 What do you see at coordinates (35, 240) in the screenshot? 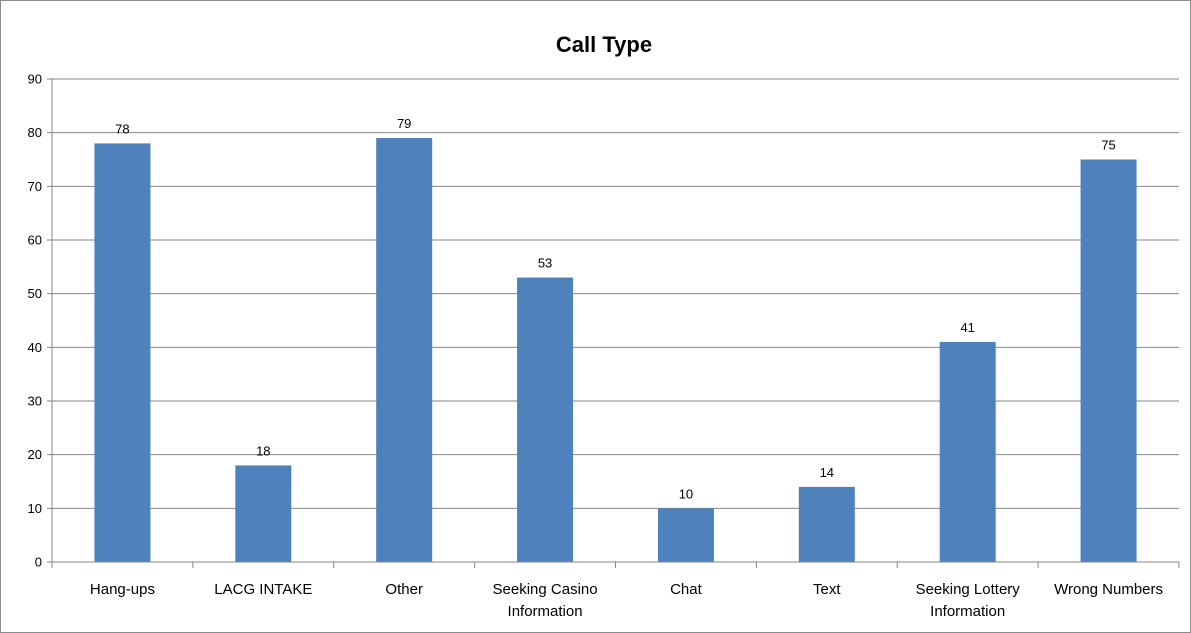
I see `y-tick-label: 60` at bounding box center [35, 240].